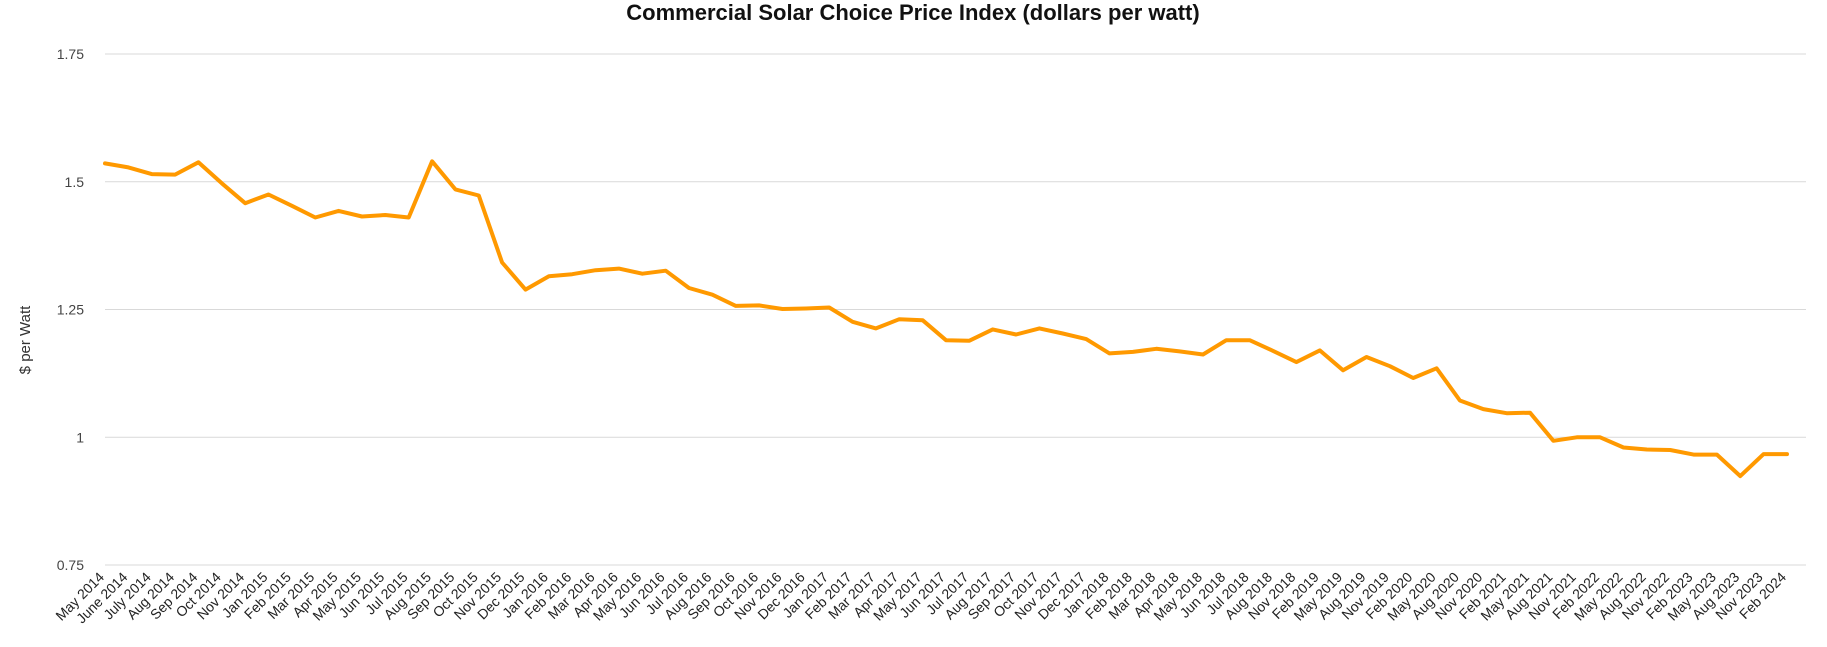  What do you see at coordinates (25, 339) in the screenshot?
I see `y-axis-label: $ per Watt` at bounding box center [25, 339].